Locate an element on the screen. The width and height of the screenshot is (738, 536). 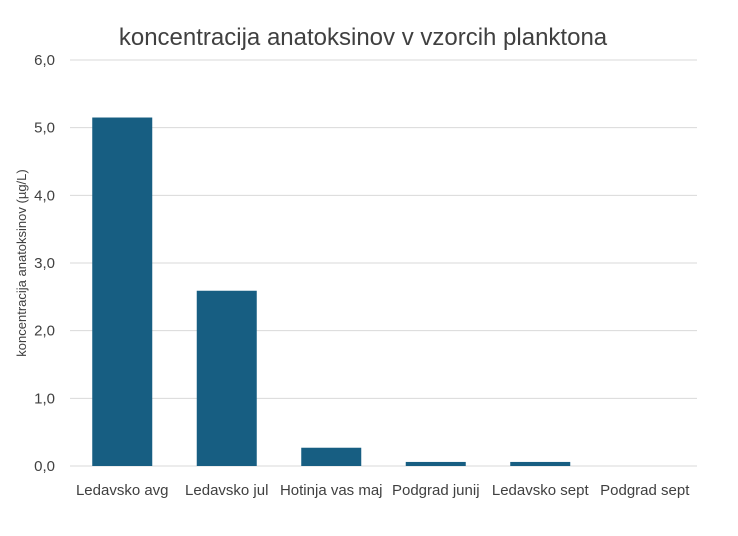
x-tick-label: Podgrad sept is located at coordinates (645, 490).